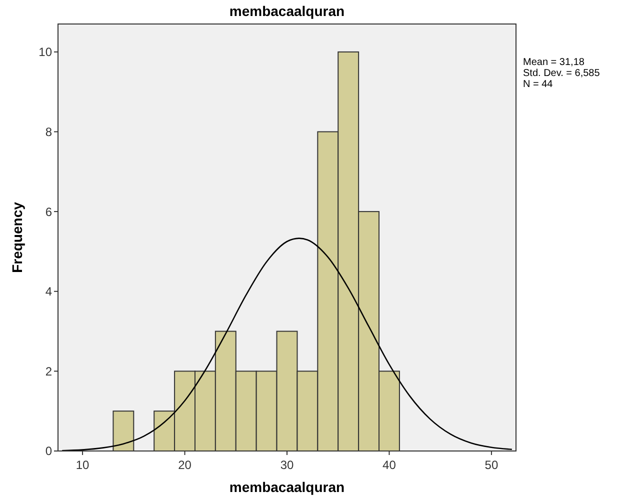  Describe the element at coordinates (491, 465) in the screenshot. I see `x-tick-label: 50` at that location.